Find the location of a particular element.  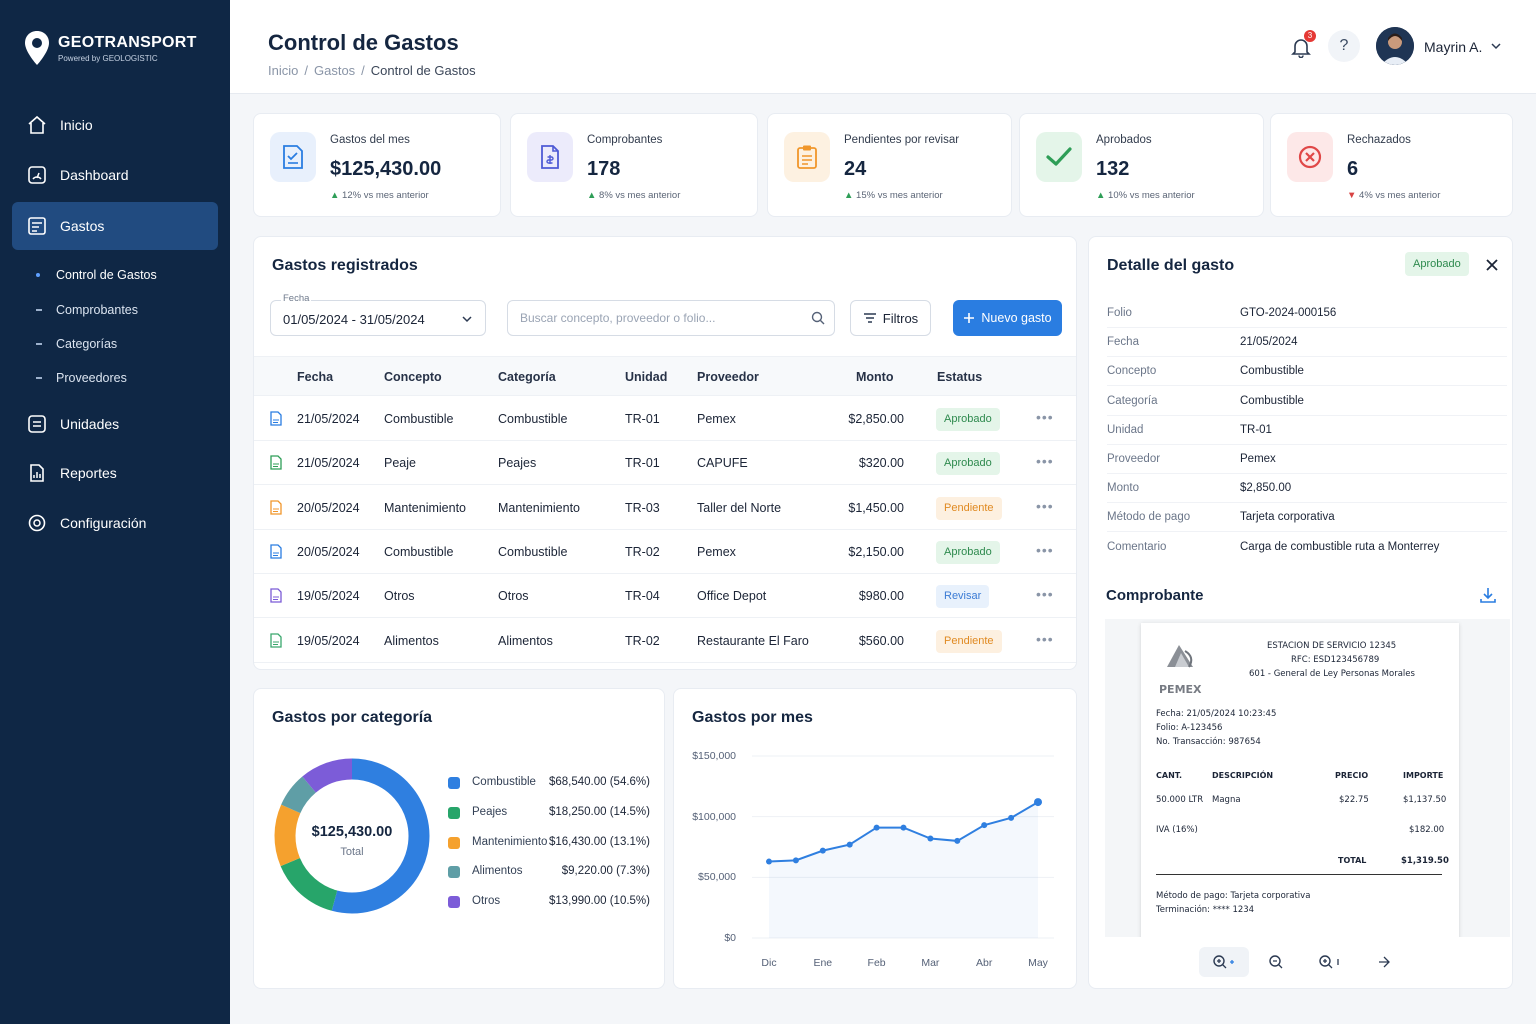

donut-slice-peajes is located at coordinates (309, 884).